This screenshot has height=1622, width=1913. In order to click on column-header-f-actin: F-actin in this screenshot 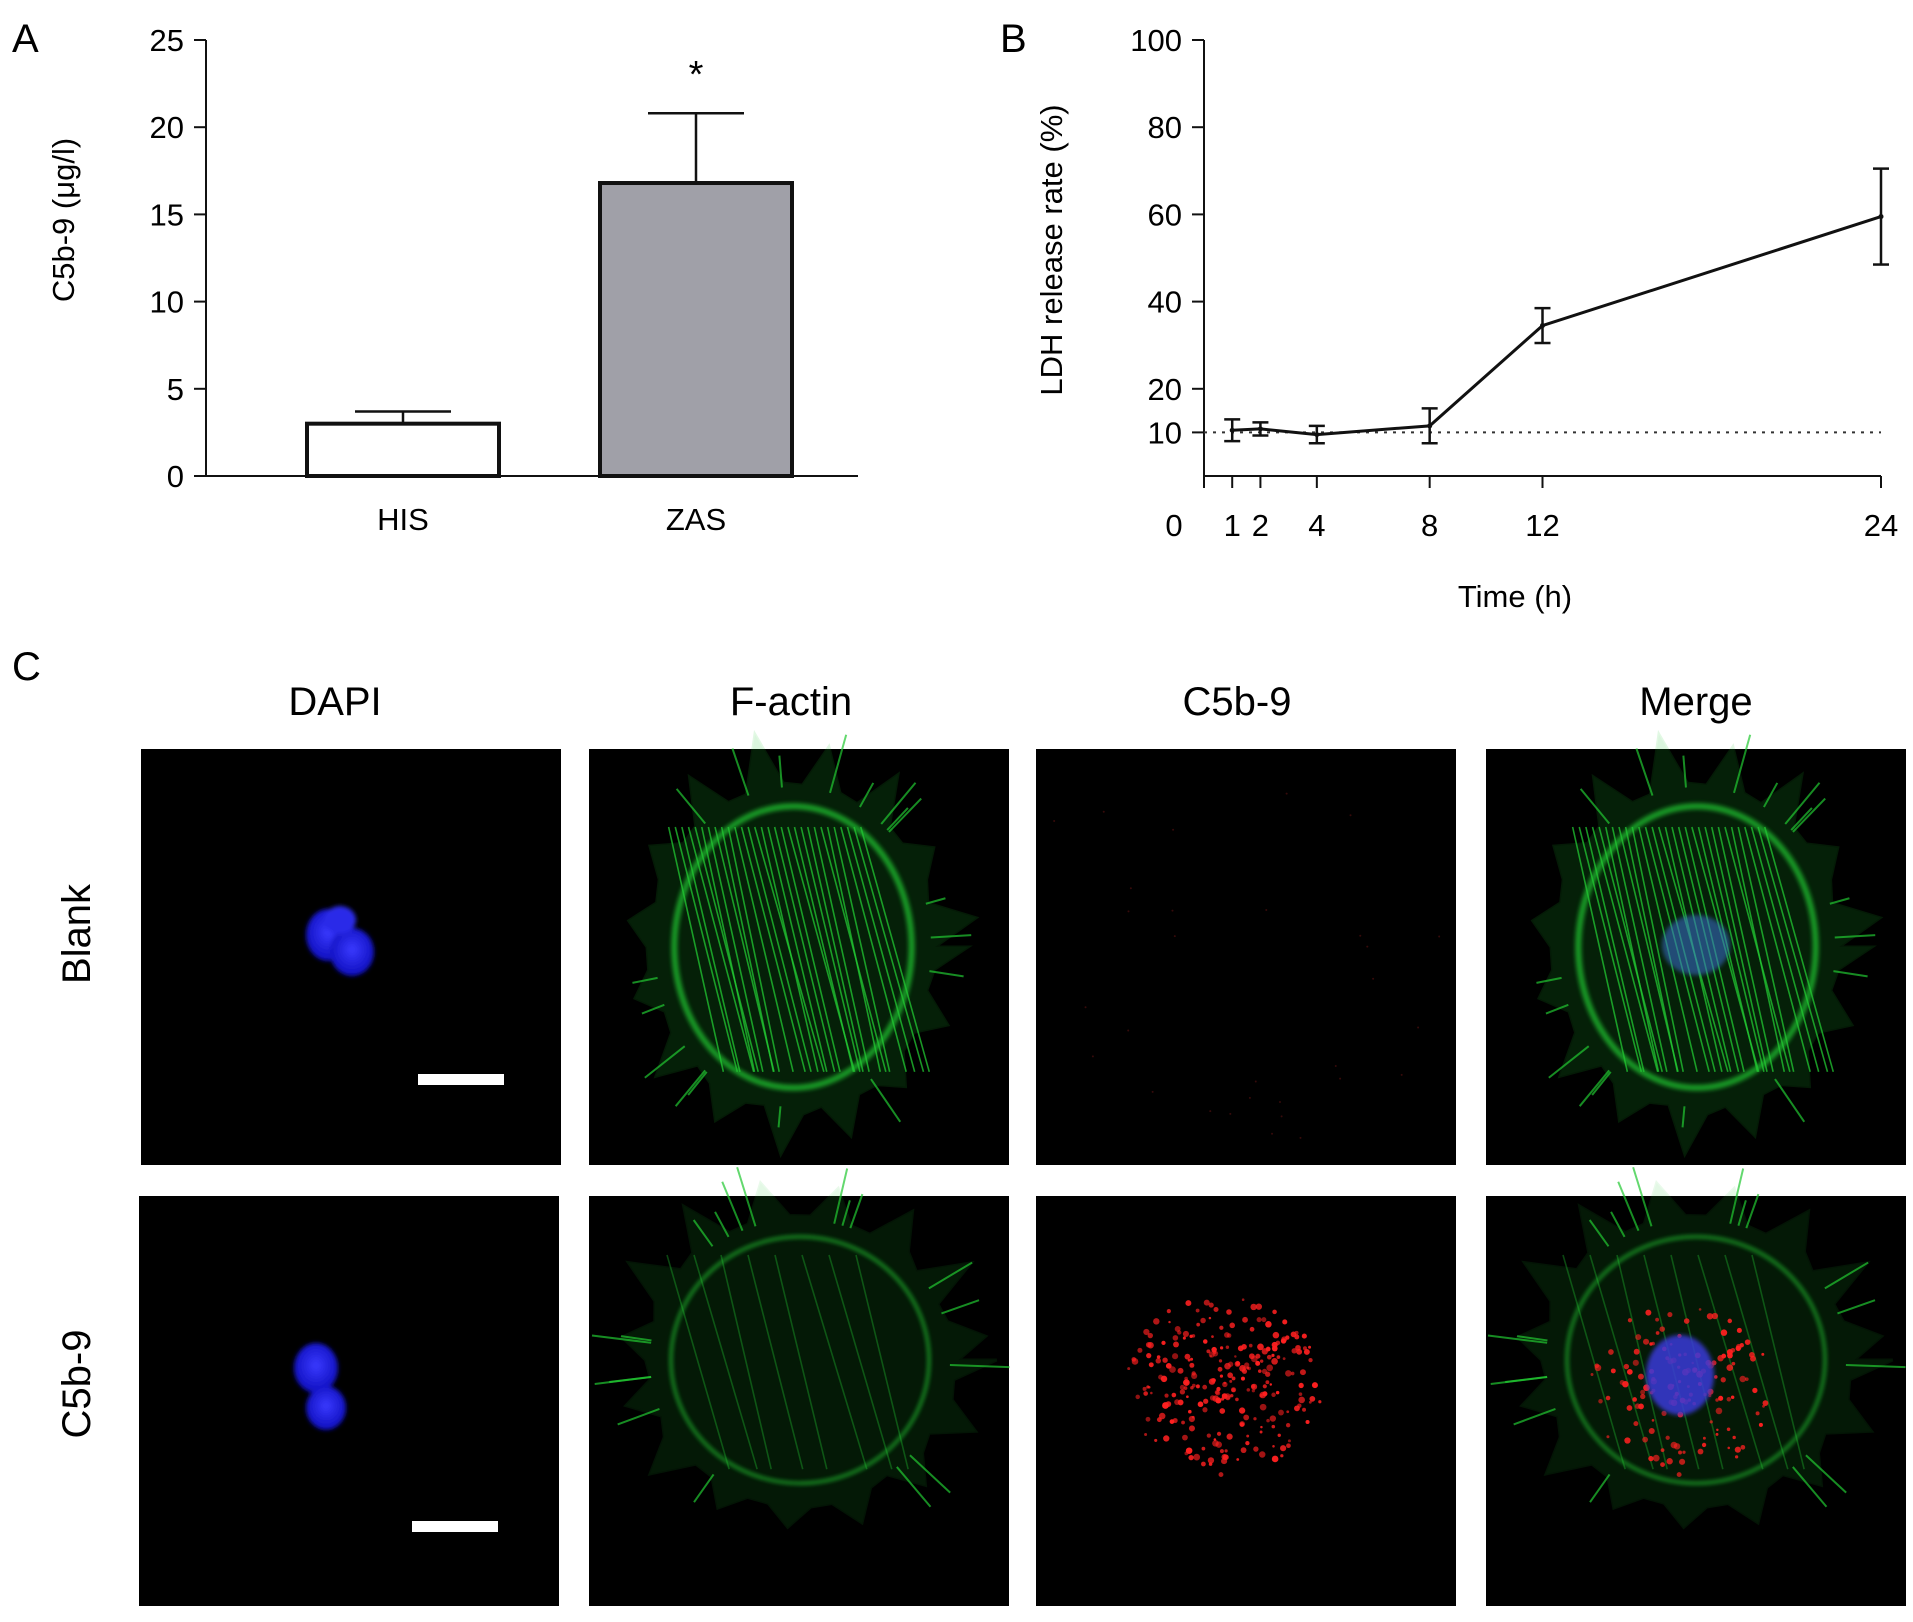, I will do `click(791, 702)`.